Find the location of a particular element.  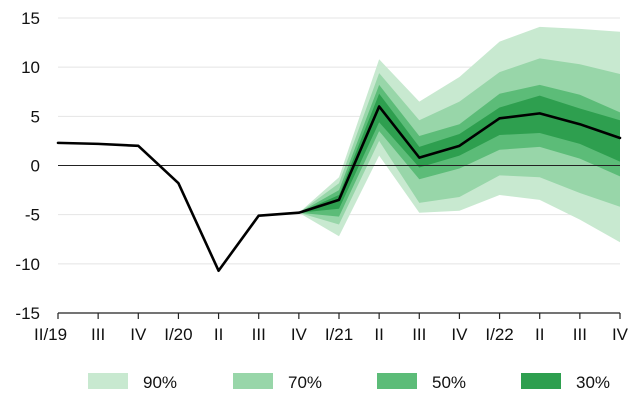

x-tick-label: I/20 is located at coordinates (178, 334).